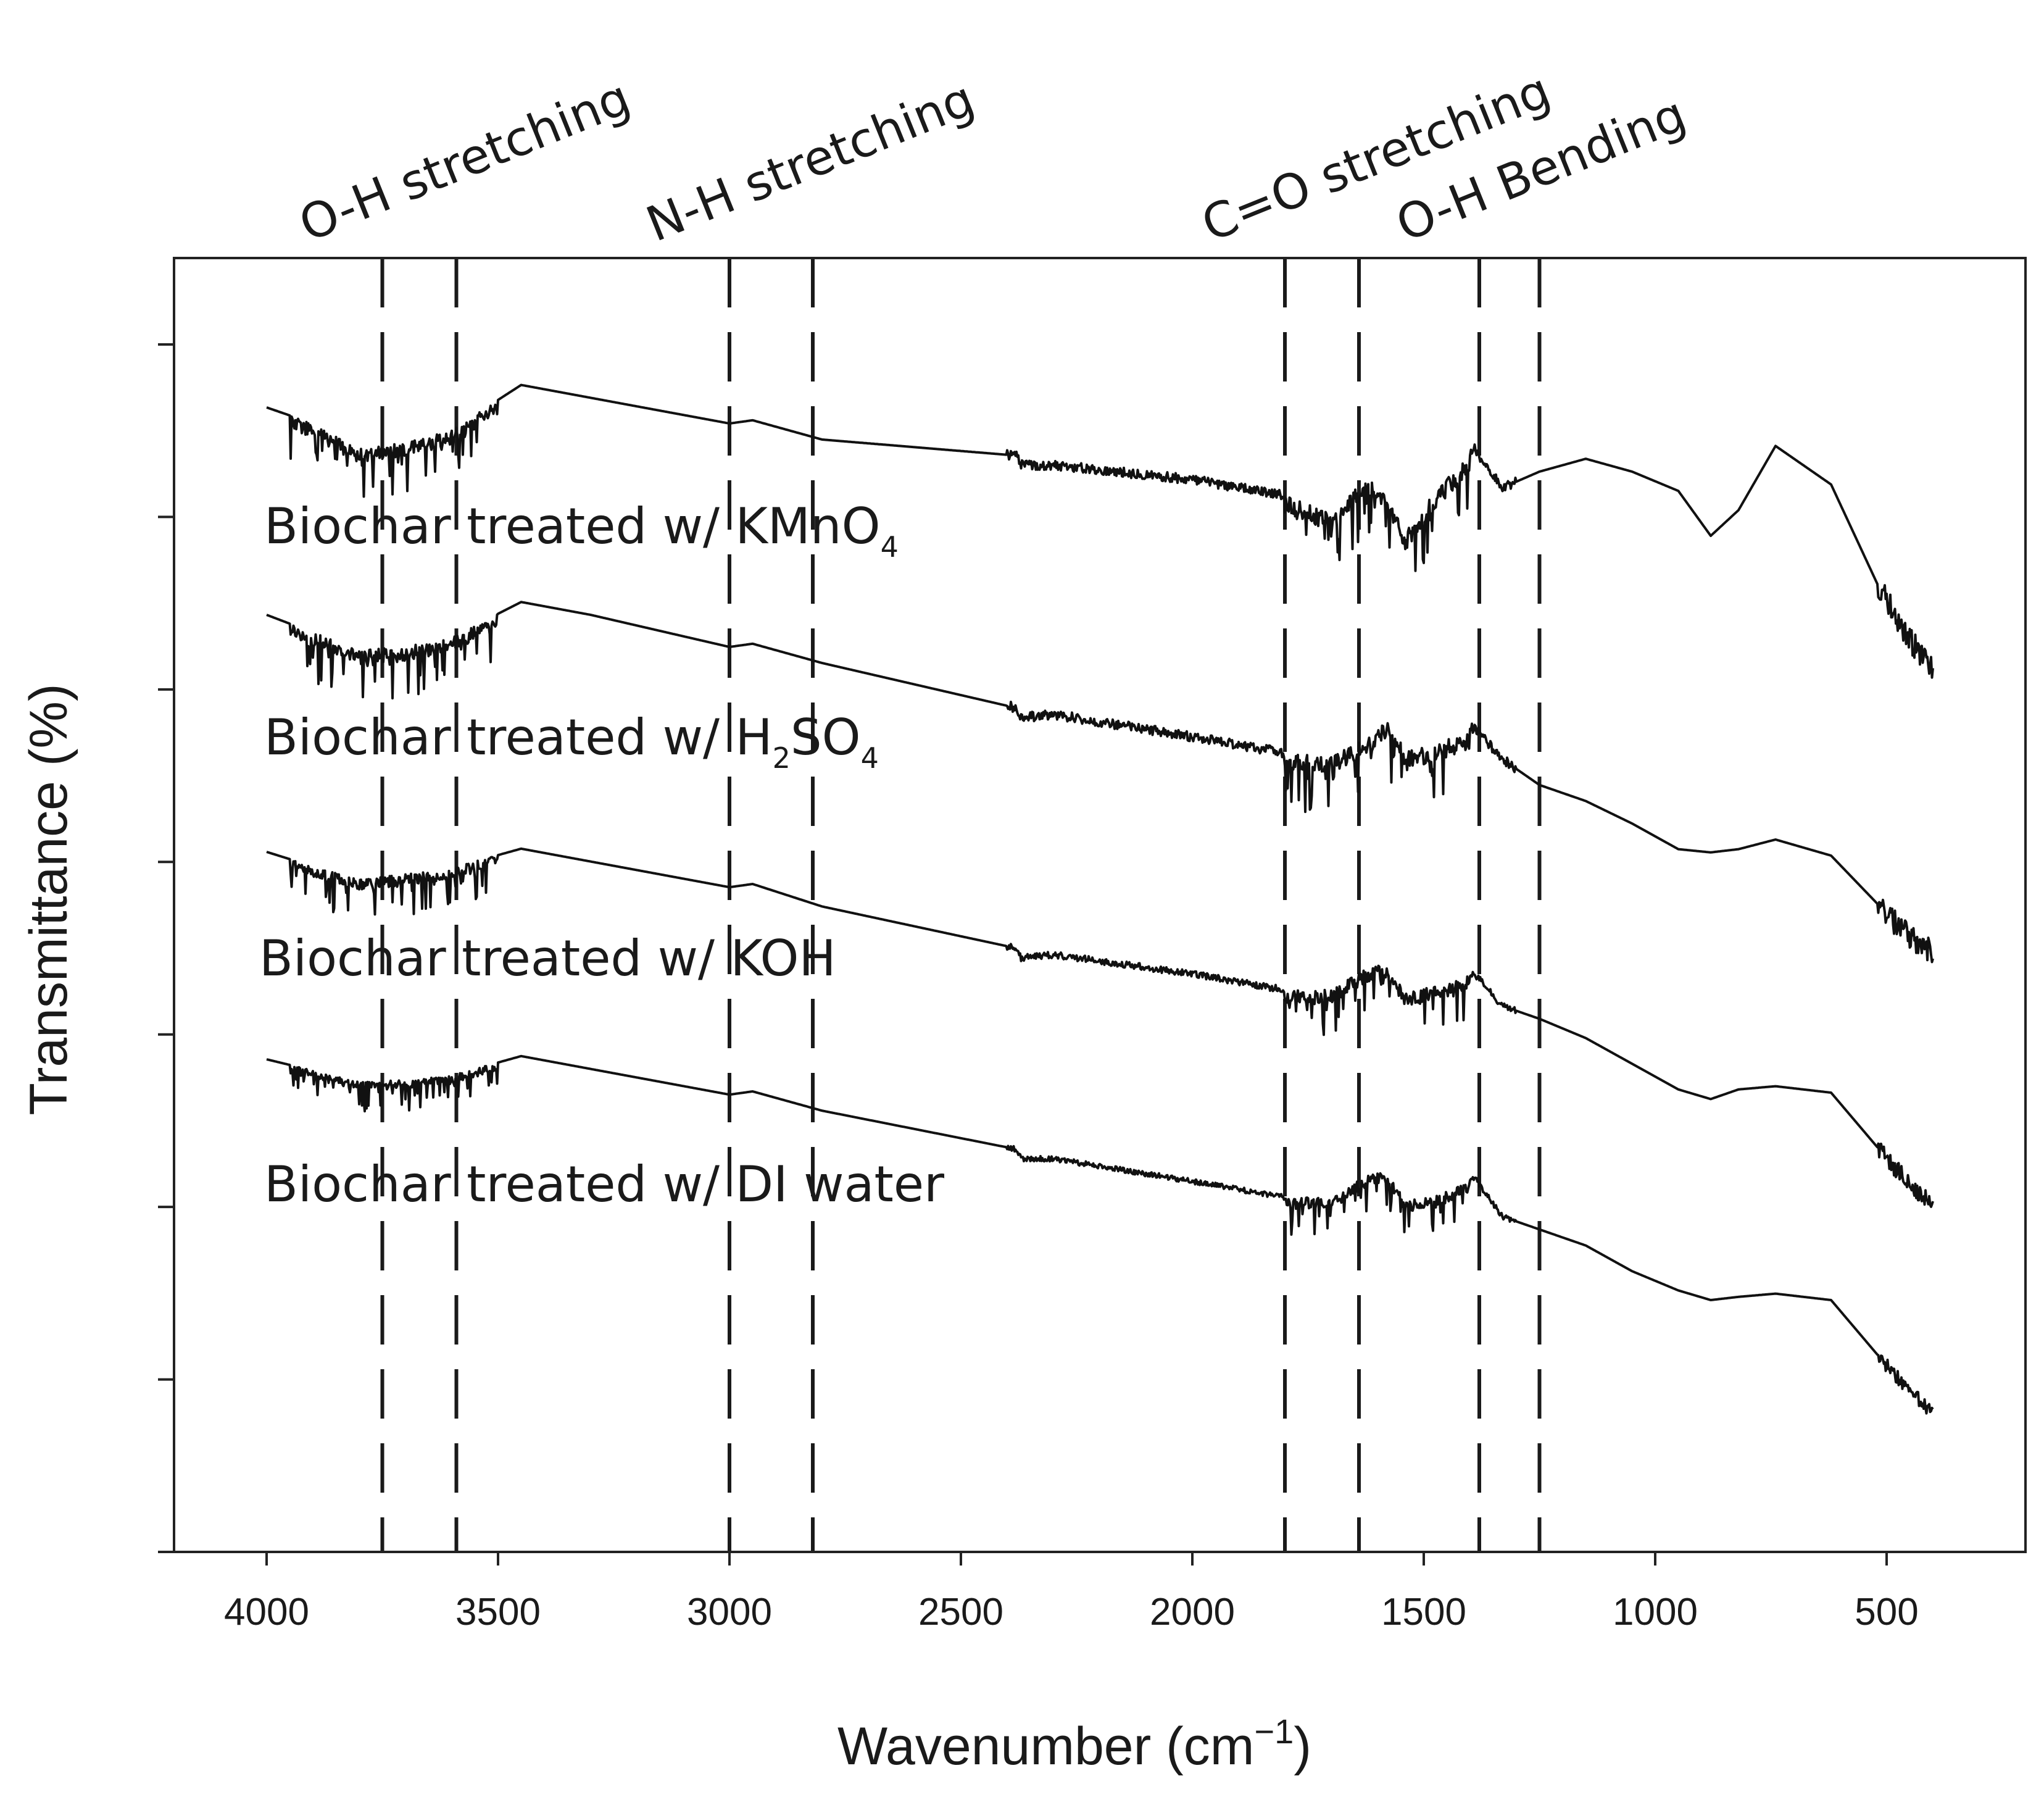 The image size is (2044, 1797). What do you see at coordinates (810, 161) in the screenshot?
I see `band-label: N-H stretching` at bounding box center [810, 161].